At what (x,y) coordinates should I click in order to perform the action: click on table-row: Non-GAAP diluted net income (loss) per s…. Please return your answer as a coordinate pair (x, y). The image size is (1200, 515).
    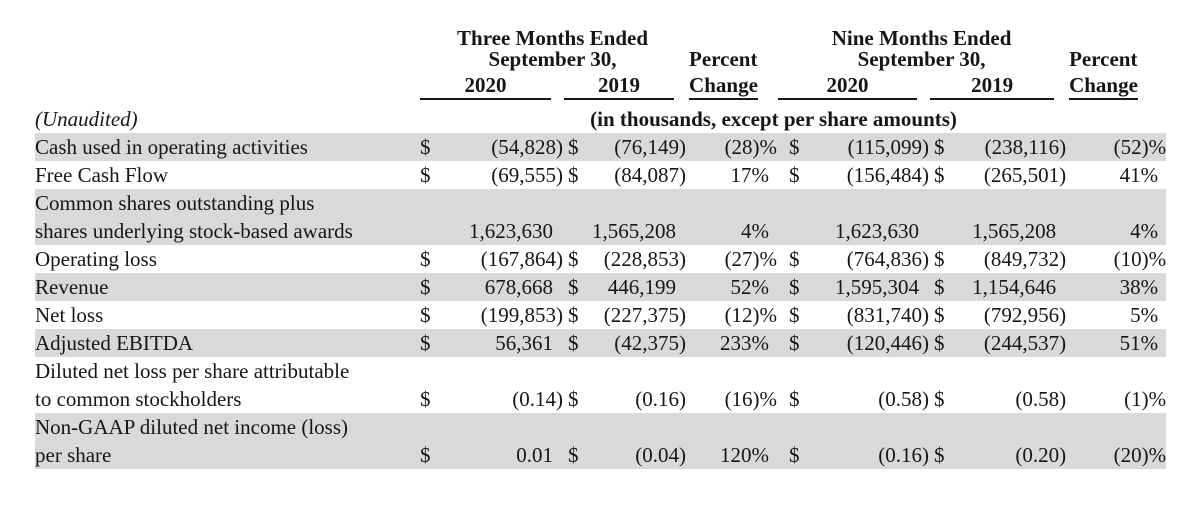
    Looking at the image, I should click on (601, 441).